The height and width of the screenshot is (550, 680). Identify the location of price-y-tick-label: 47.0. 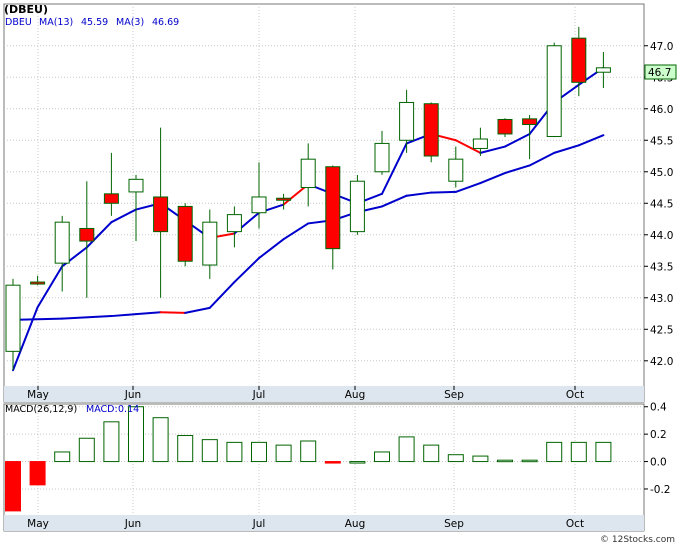
(661, 47).